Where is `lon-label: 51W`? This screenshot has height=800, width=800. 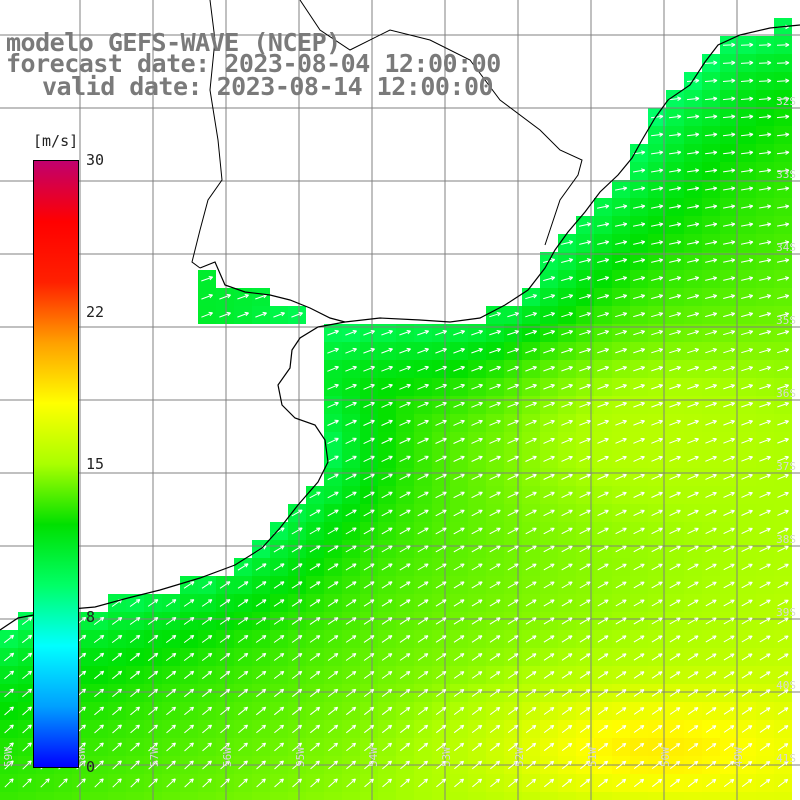 lon-label: 51W is located at coordinates (592, 757).